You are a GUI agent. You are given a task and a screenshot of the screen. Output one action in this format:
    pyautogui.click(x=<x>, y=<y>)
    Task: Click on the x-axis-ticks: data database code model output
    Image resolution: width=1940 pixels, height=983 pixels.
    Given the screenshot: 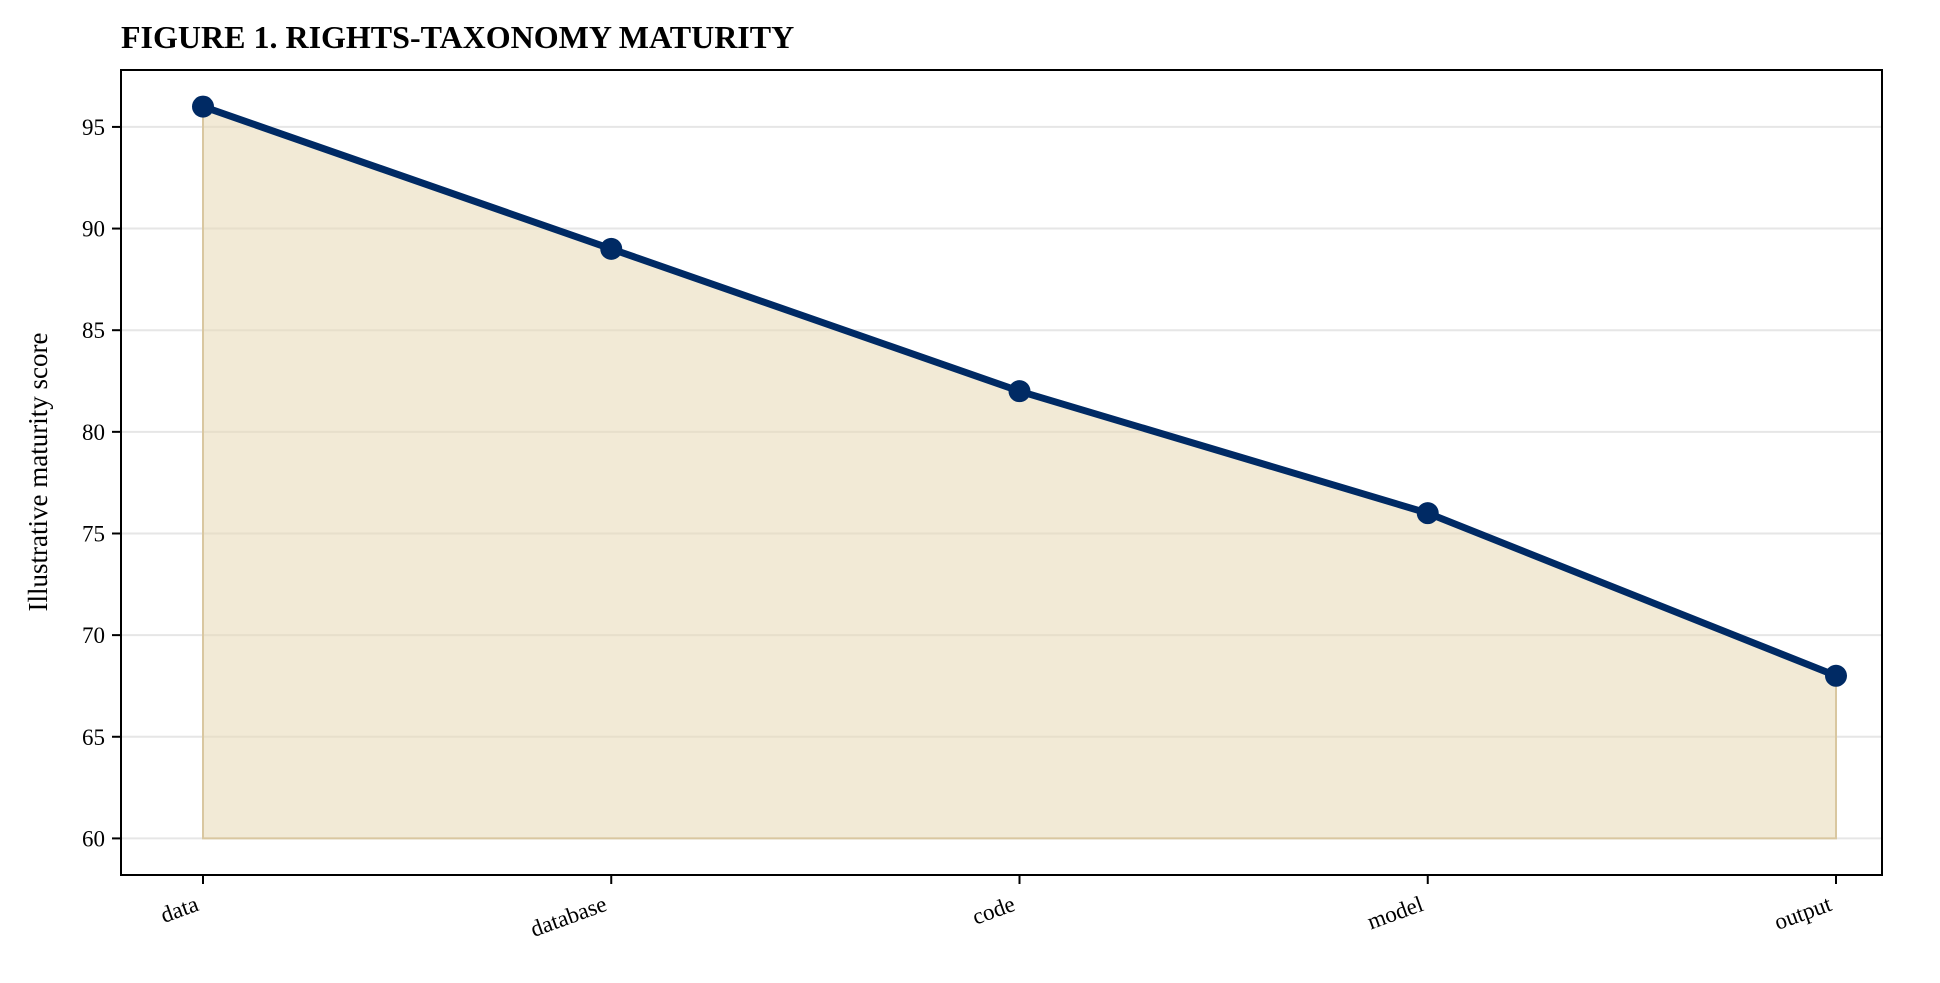 What is the action you would take?
    pyautogui.click(x=997, y=908)
    